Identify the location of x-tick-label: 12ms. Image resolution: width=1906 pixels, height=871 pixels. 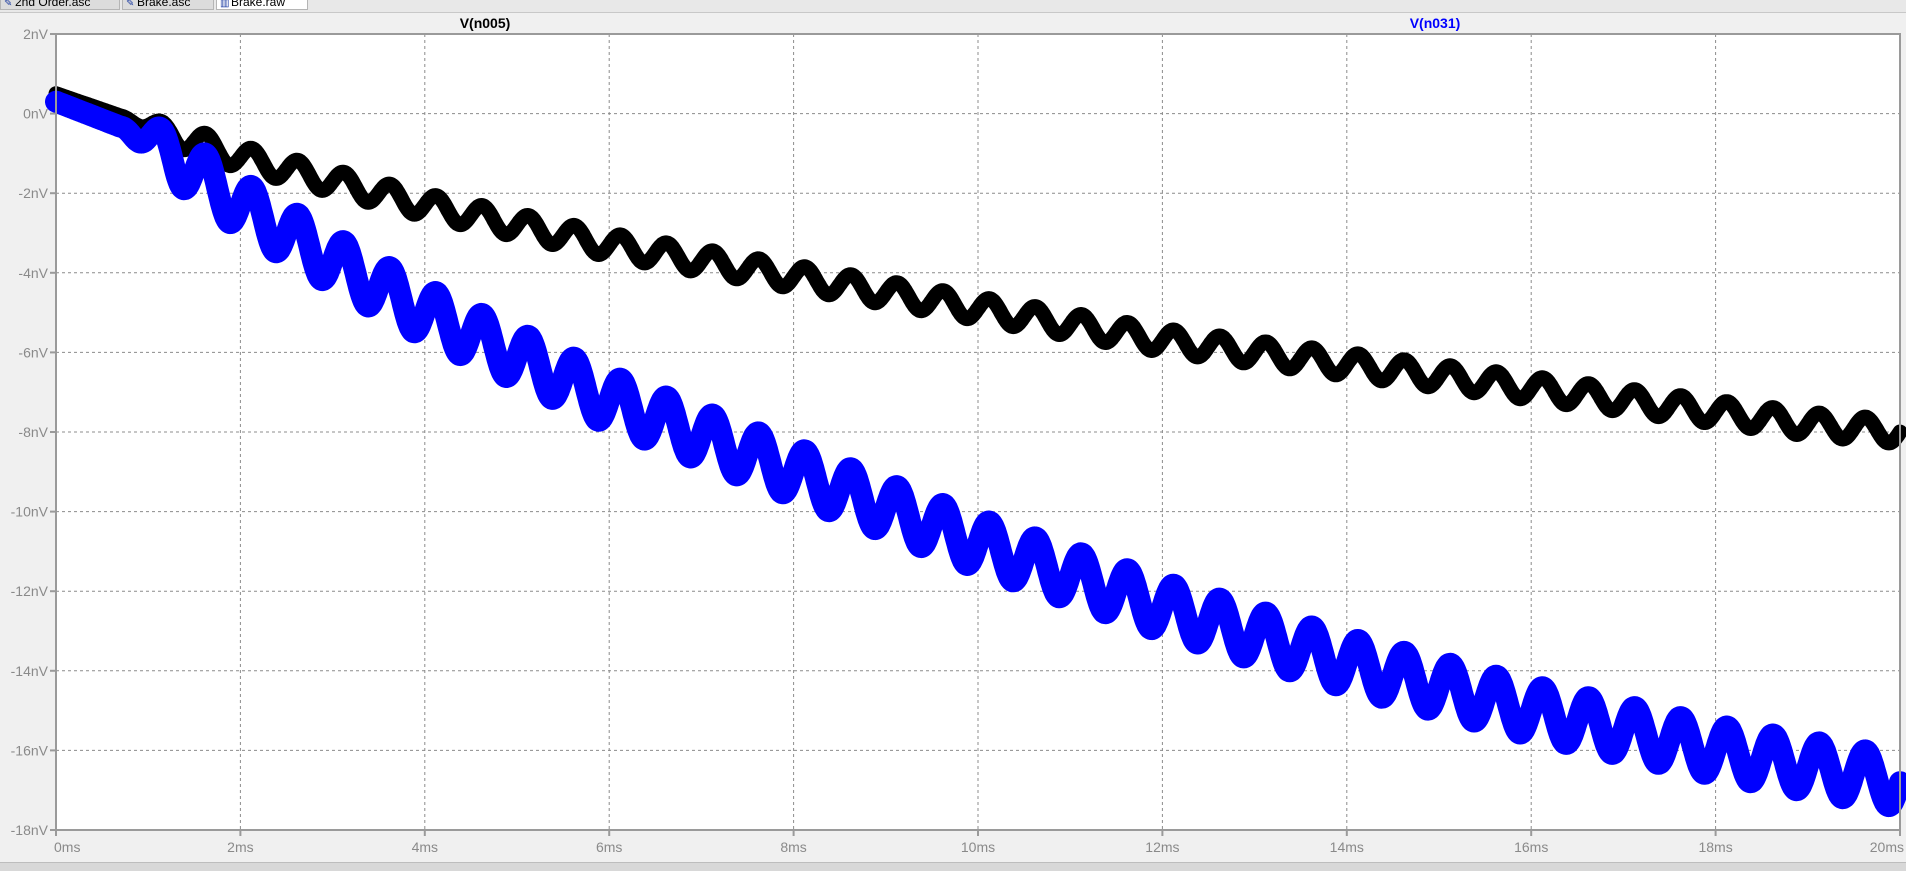
(1162, 847).